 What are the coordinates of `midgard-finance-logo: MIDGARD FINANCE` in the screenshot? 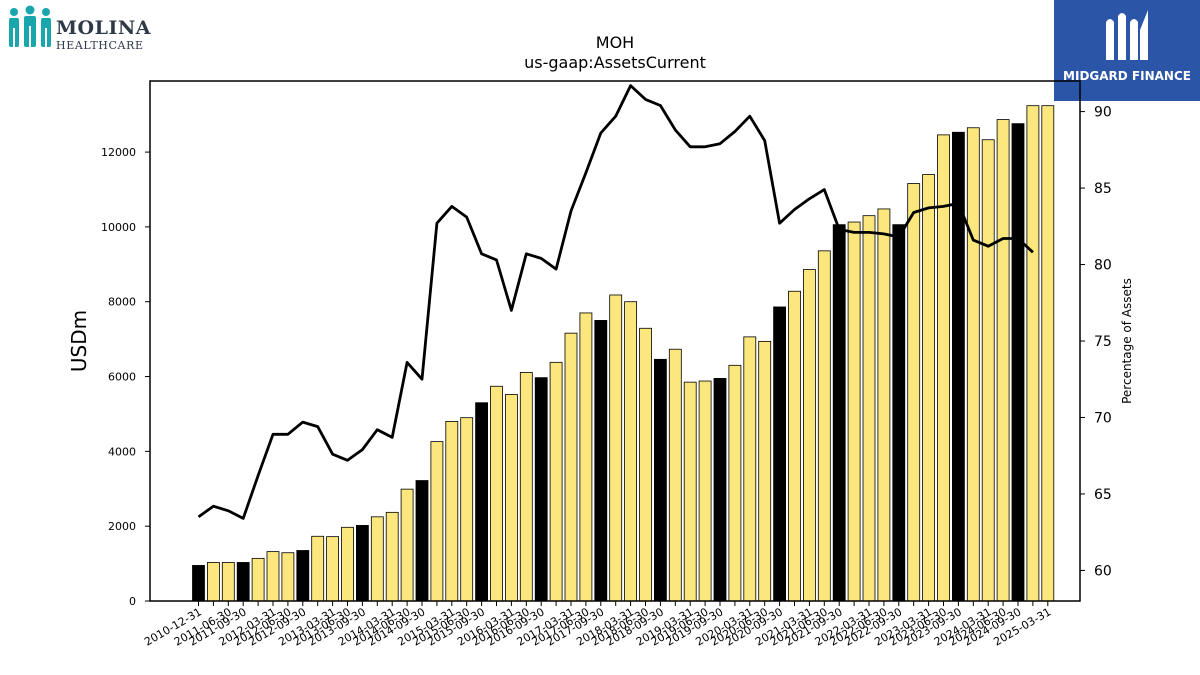 It's located at (1127, 50).